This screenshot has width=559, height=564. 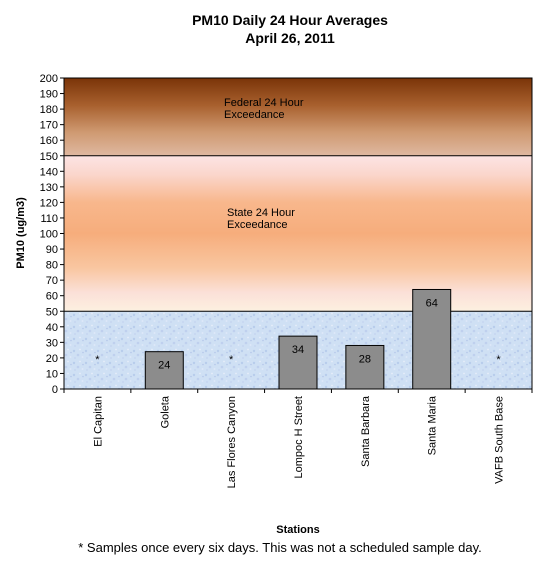 I want to click on federal-zone-label: Federal 24 Hour, so click(x=264, y=103).